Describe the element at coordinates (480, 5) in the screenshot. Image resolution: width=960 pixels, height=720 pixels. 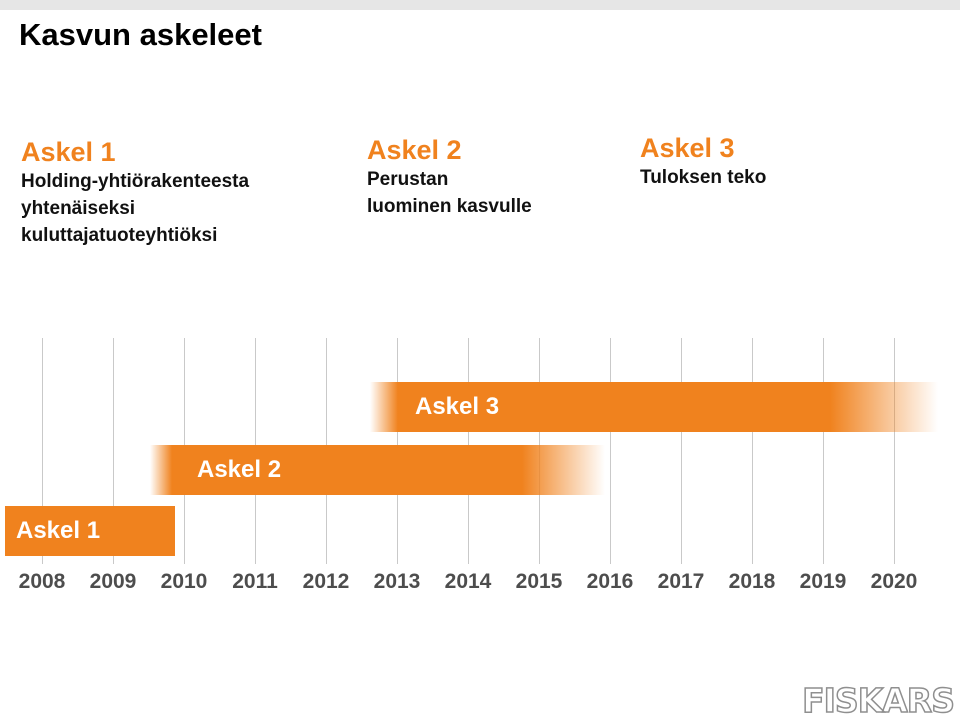
I see `top-rule` at that location.